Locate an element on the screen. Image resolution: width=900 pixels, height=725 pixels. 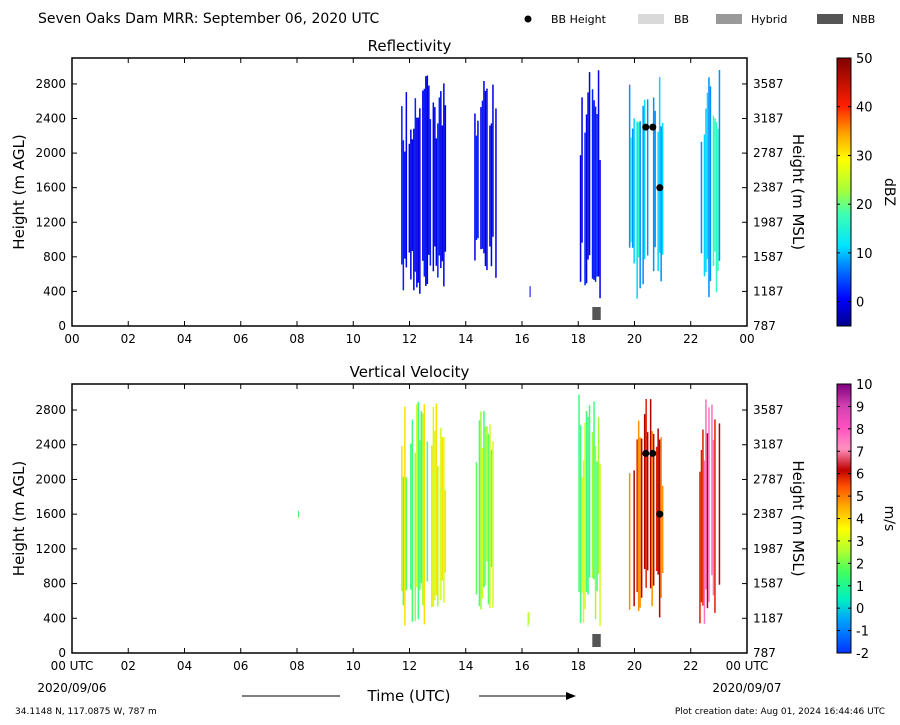
colorbar-tick-label: 8 is located at coordinates (860, 430).